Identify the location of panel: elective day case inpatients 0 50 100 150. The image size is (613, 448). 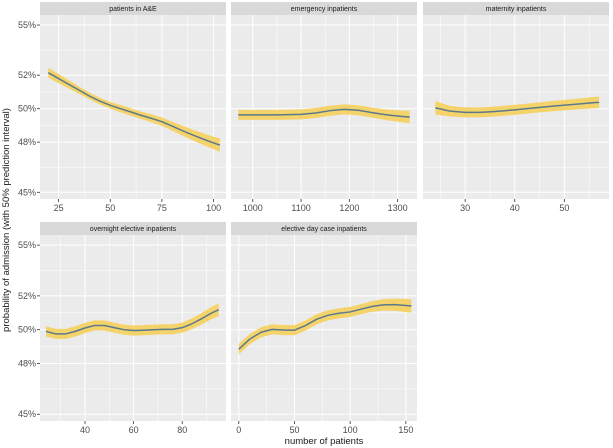
(324, 328).